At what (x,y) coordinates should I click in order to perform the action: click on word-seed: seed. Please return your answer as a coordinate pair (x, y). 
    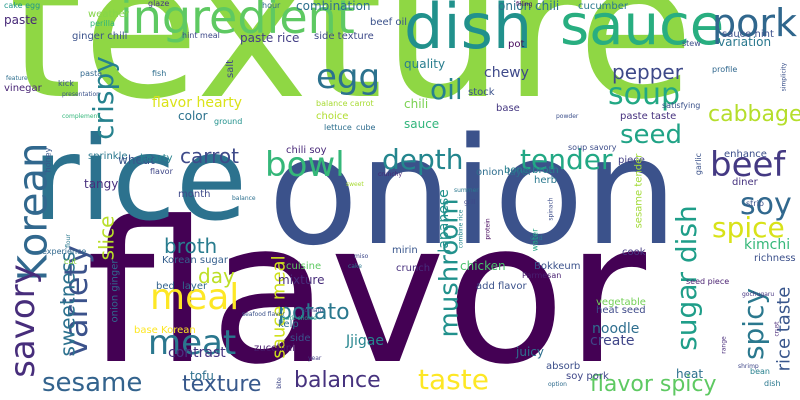
    Looking at the image, I should click on (651, 135).